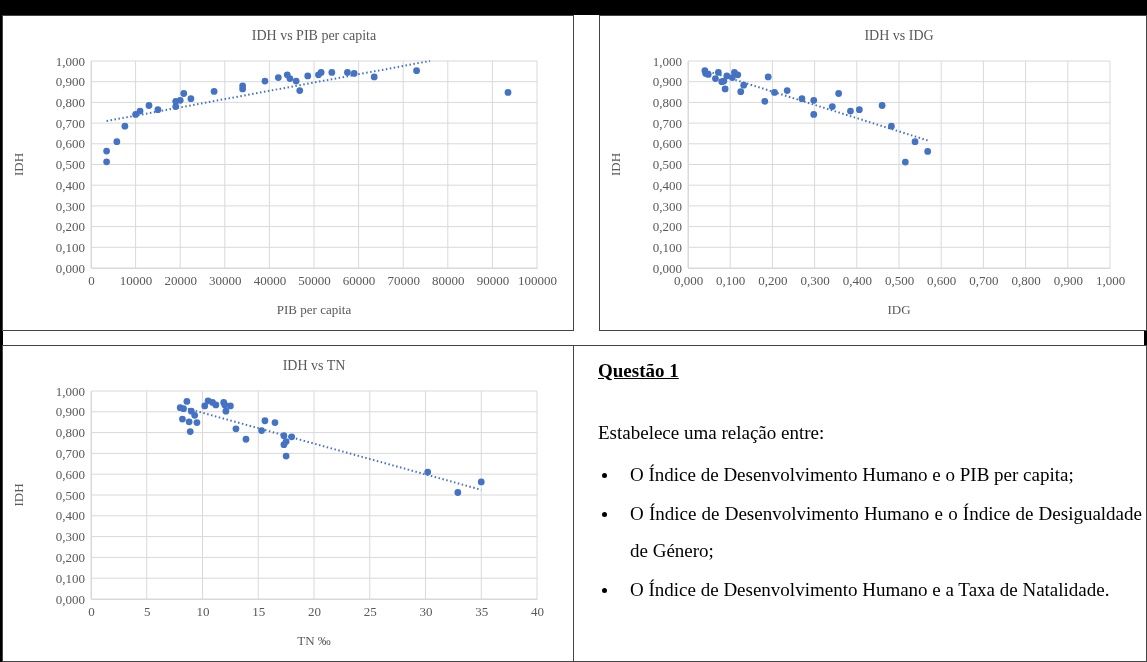  I want to click on x-tick-label: 40000, so click(270, 281).